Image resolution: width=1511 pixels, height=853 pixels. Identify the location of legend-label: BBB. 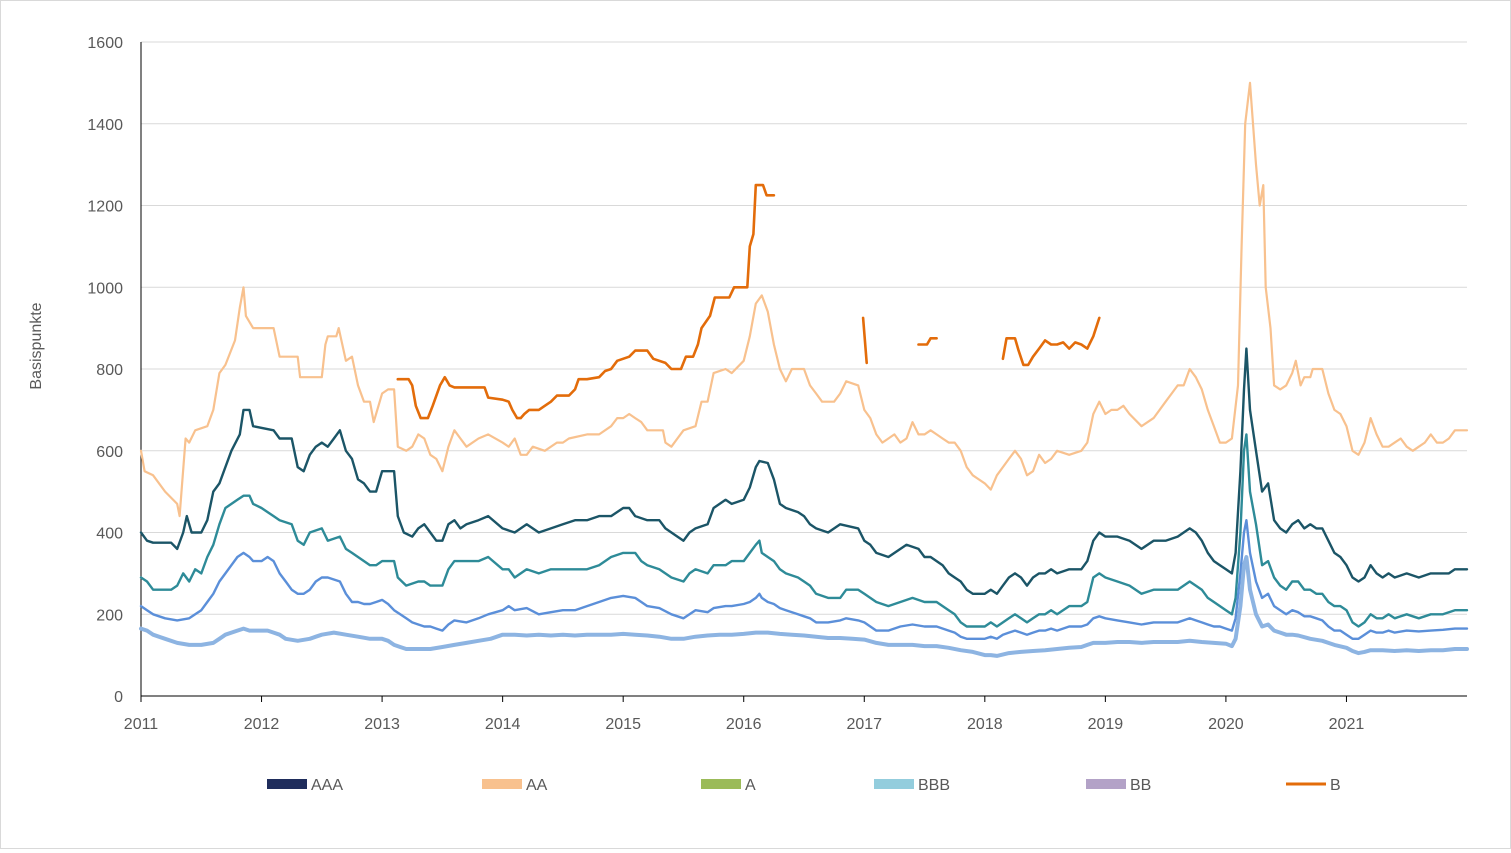
(934, 785).